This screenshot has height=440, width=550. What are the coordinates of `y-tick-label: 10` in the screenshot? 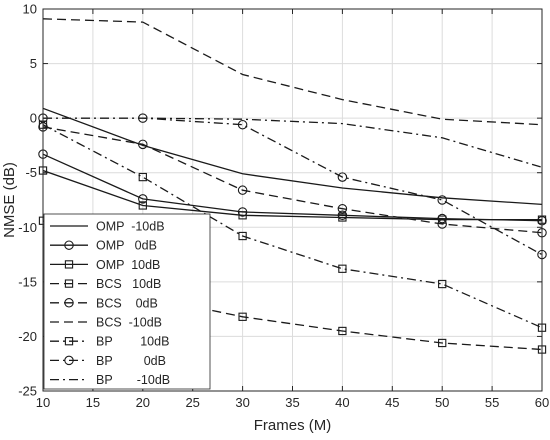 It's located at (30, 9).